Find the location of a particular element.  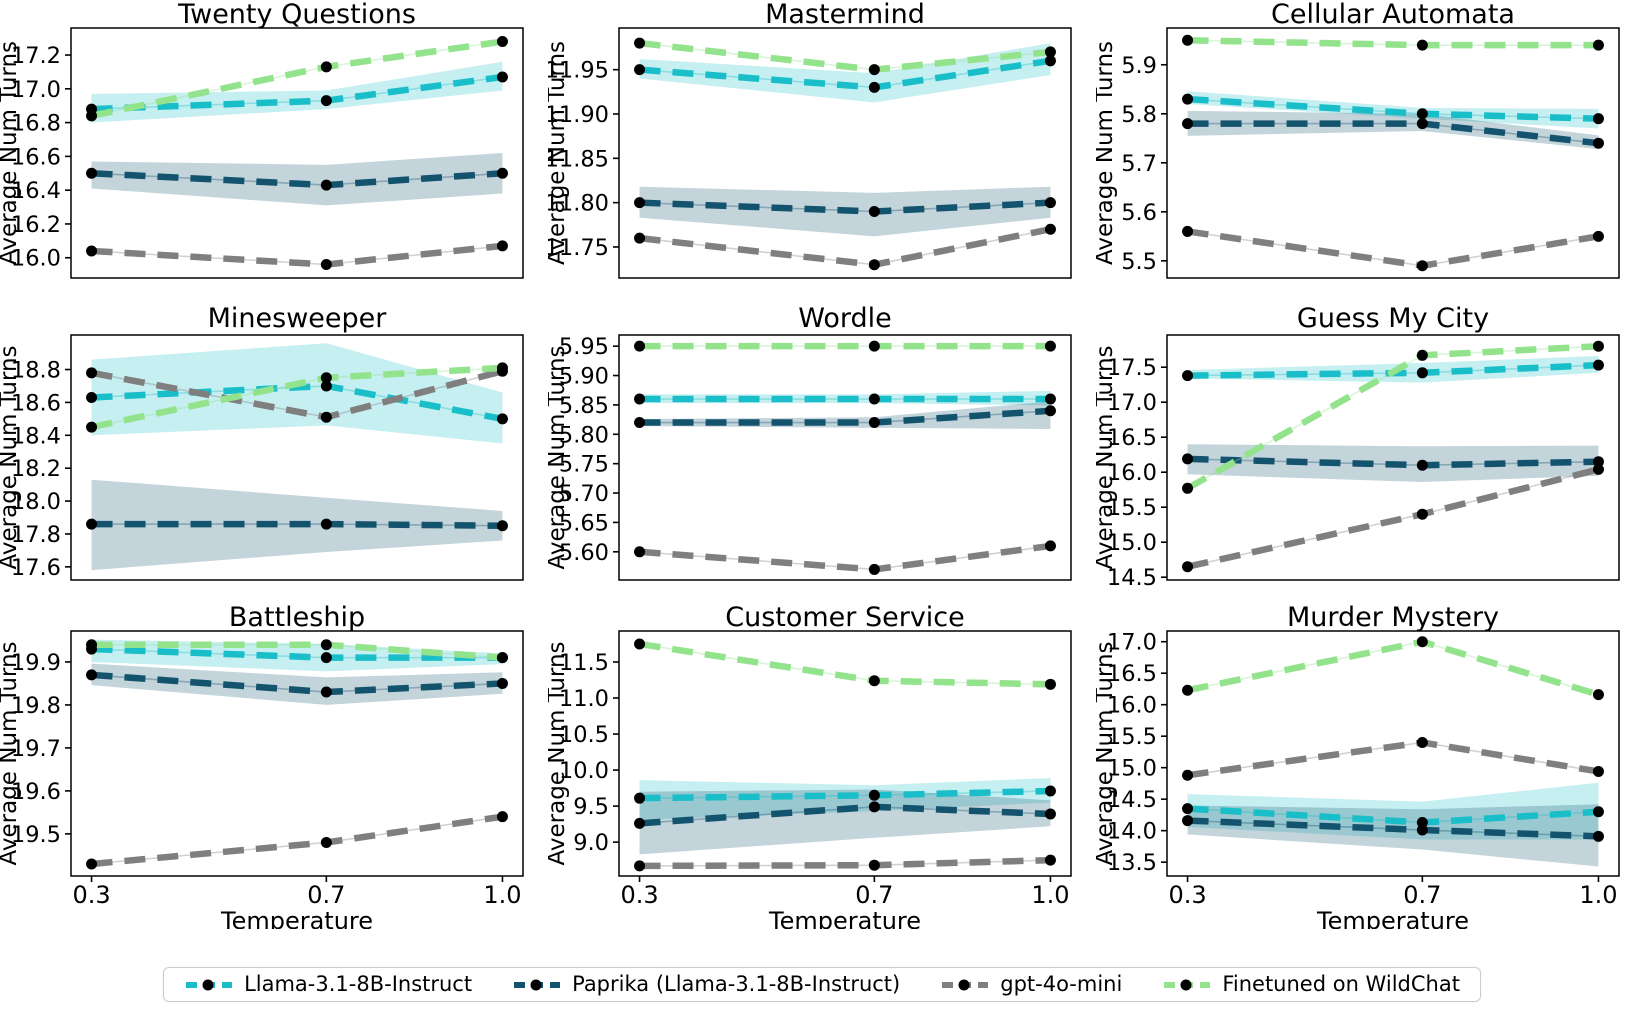

legend-item-llama-3-1-8b-instruct: Llama-3.1-8B-Instruct is located at coordinates (328, 984).